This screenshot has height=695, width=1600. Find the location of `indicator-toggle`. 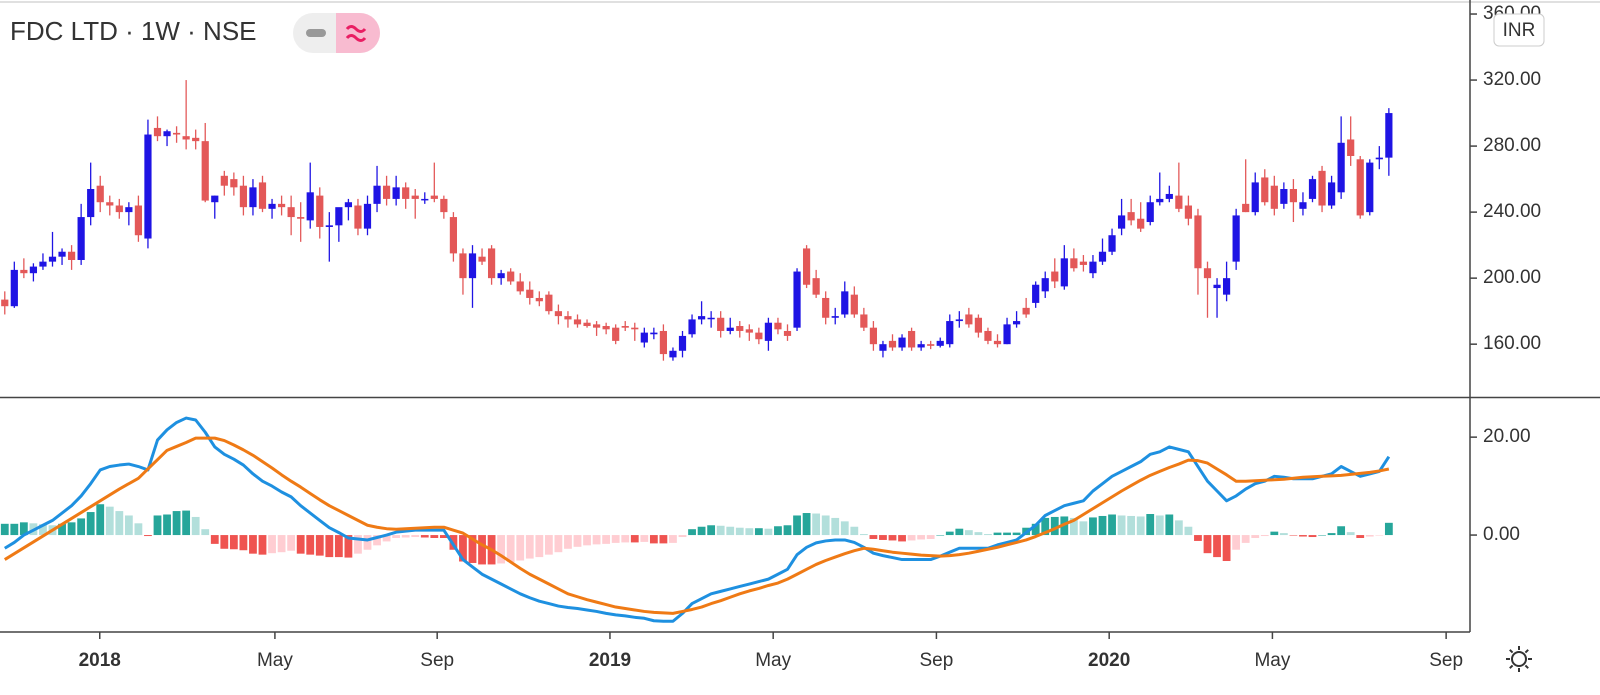

indicator-toggle is located at coordinates (336, 33).